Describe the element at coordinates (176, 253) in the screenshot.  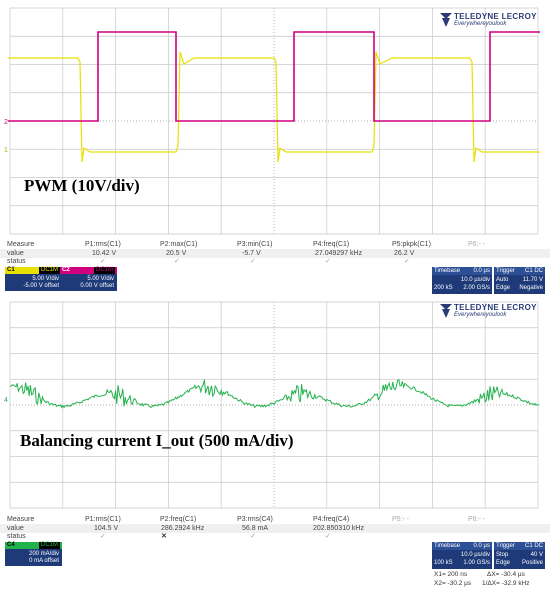
I see `p2-value: 20.5 V` at that location.